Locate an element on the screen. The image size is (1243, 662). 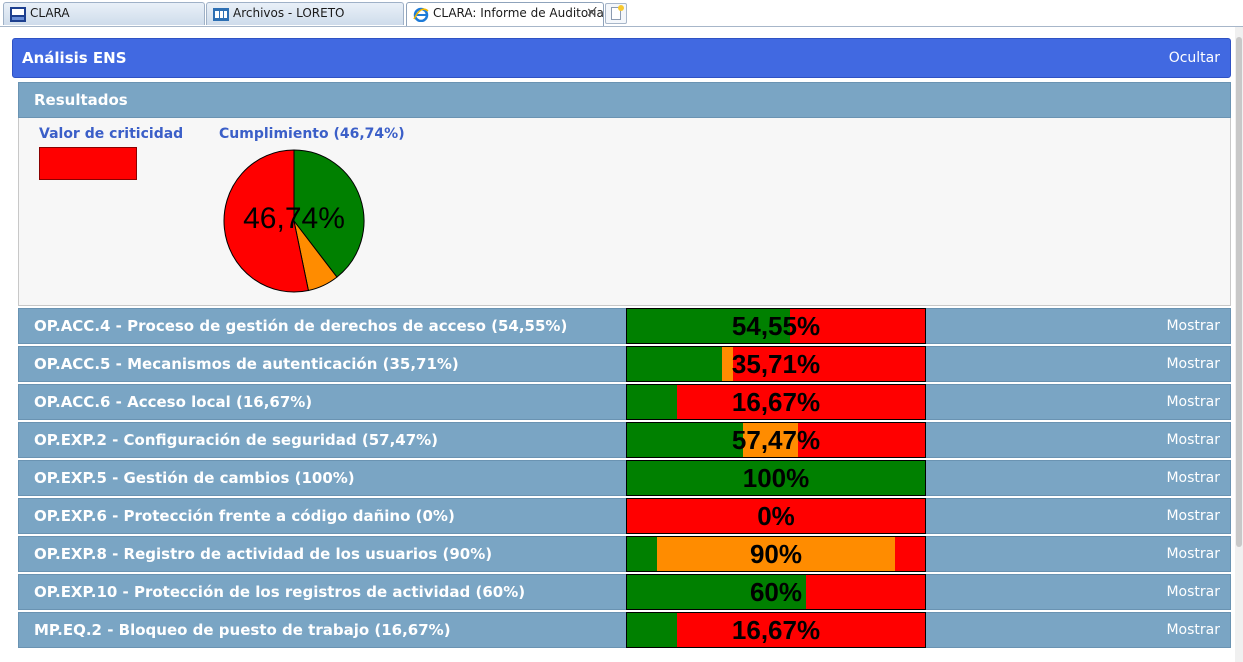
compliance-bar: 90% is located at coordinates (776, 554).